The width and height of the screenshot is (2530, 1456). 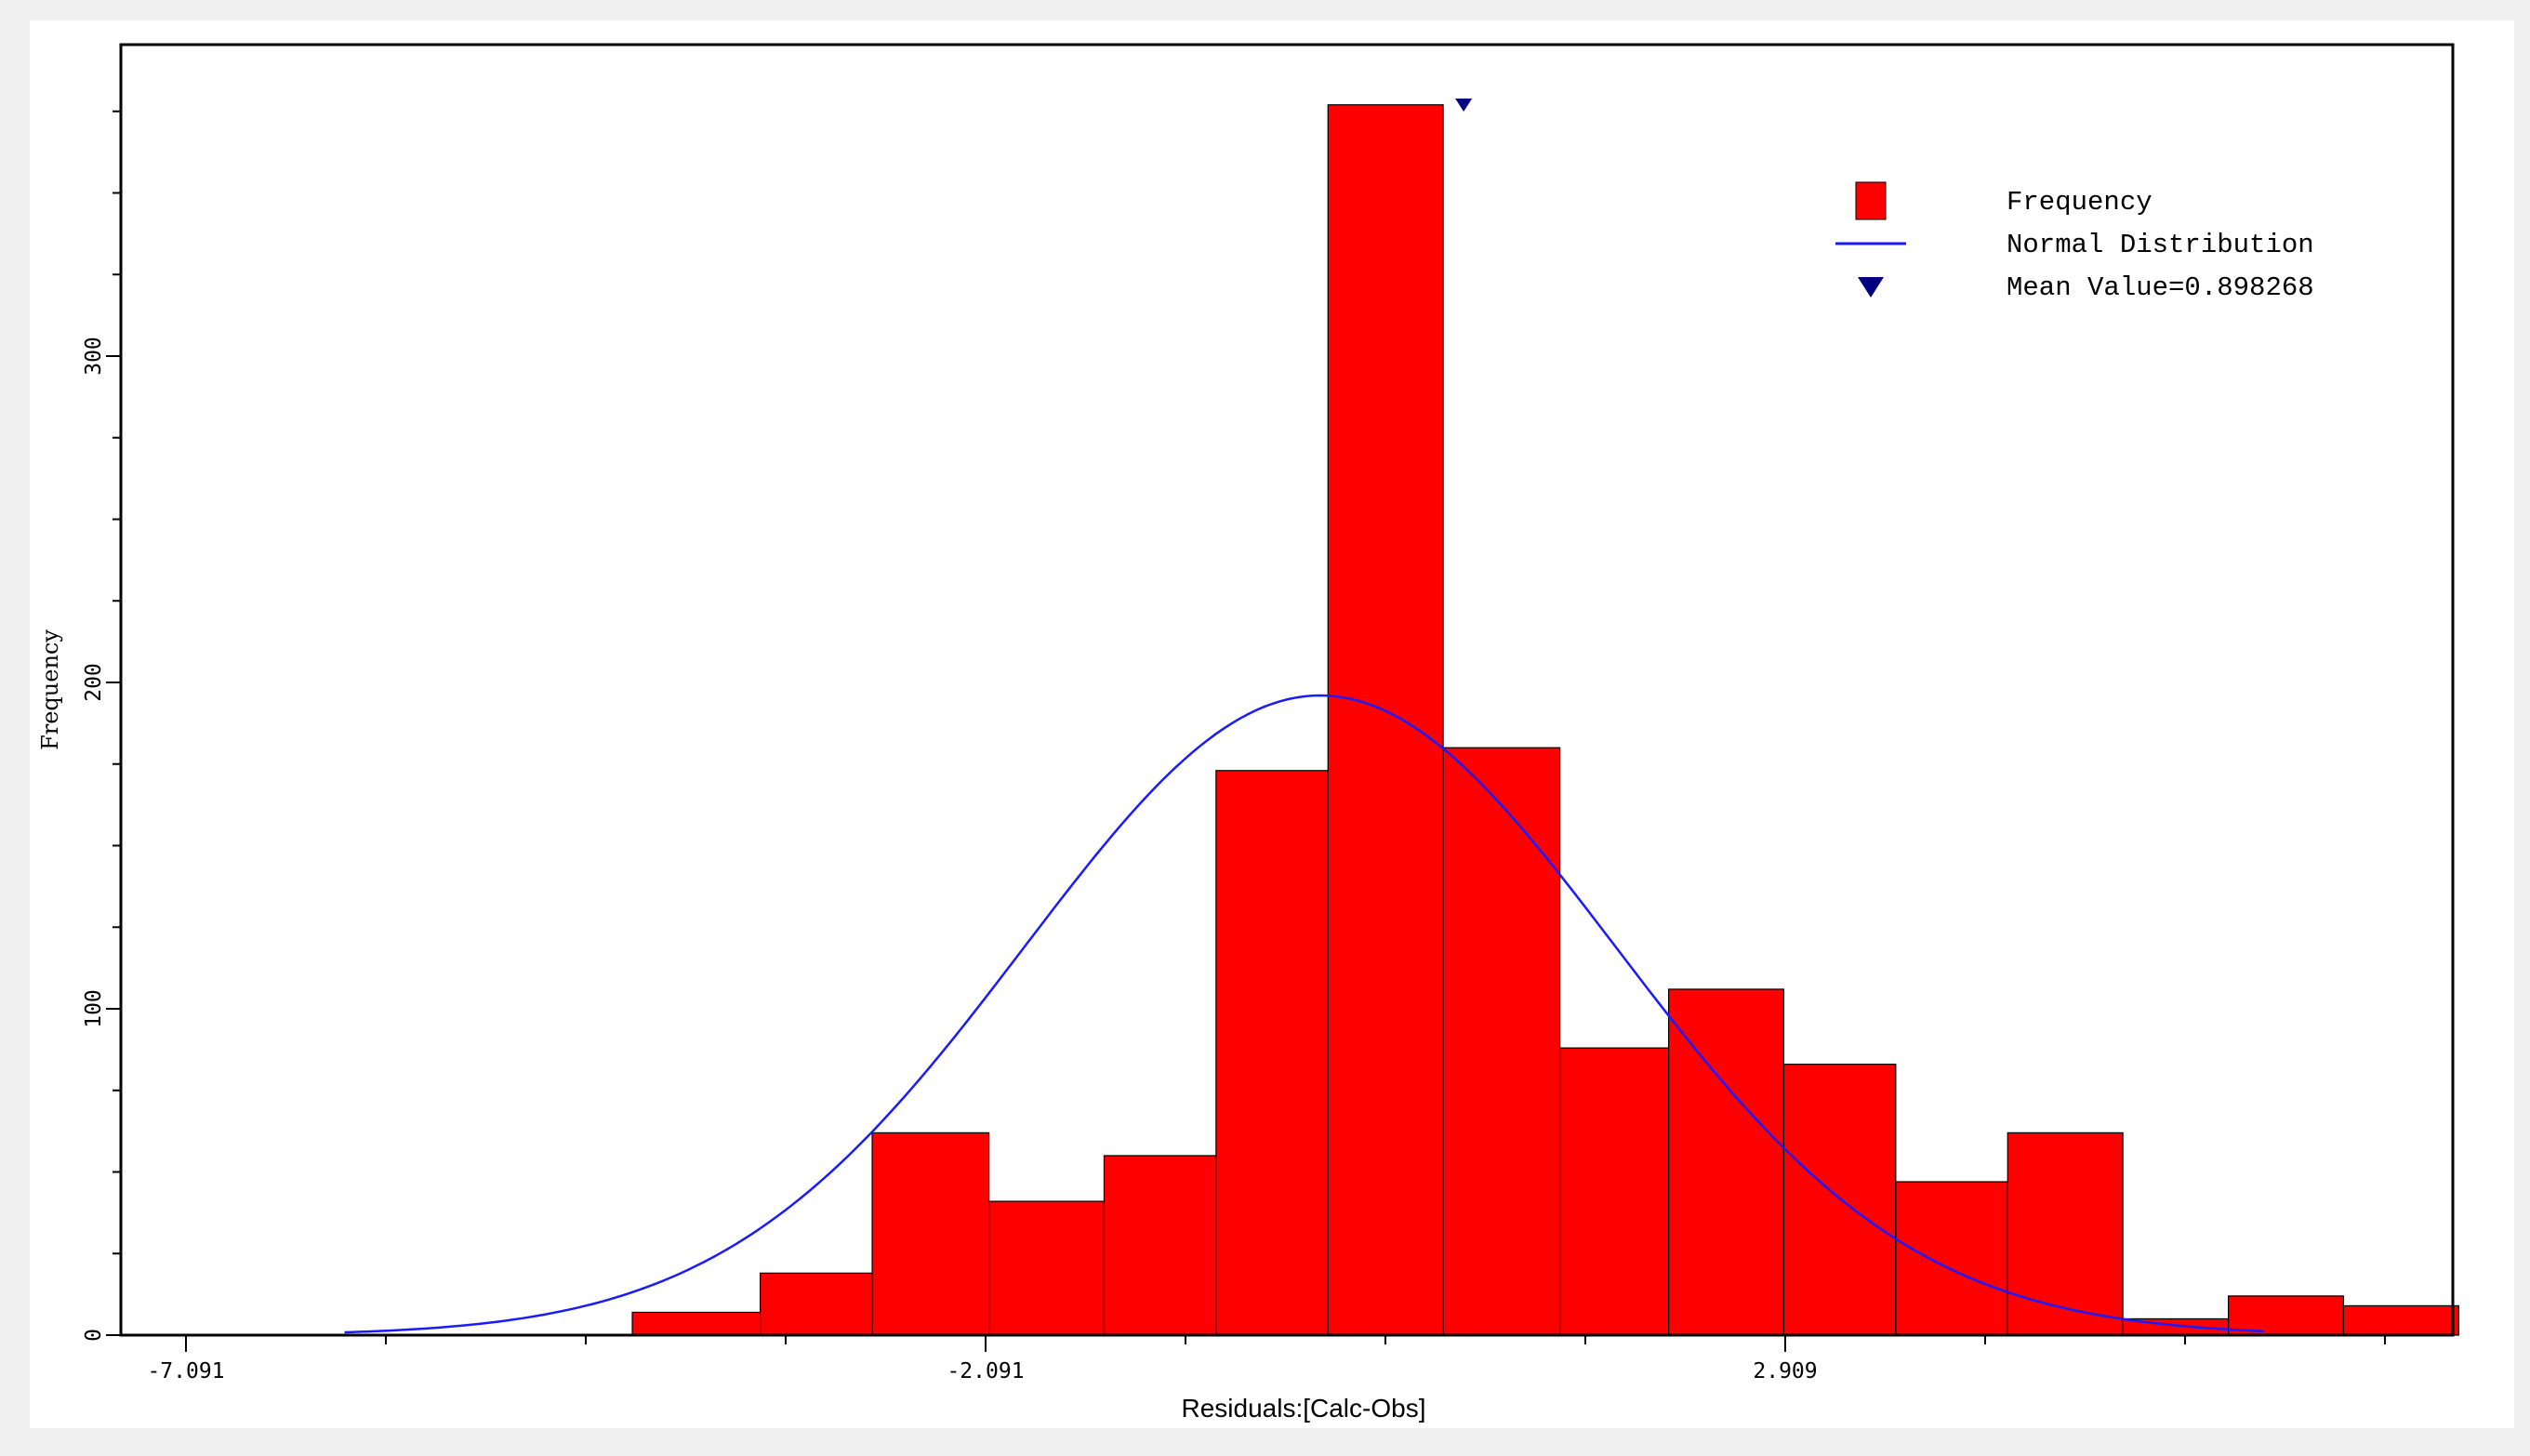 I want to click on x-tick-label: -7.091, so click(x=185, y=1371).